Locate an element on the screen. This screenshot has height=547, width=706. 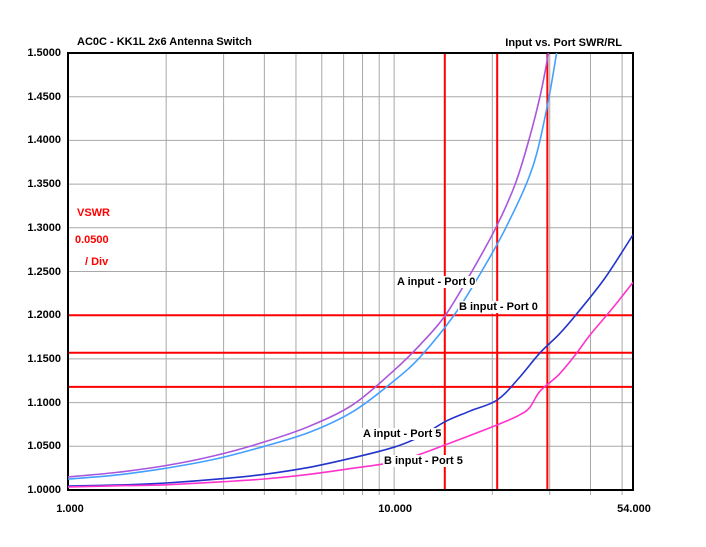
curve-label-3: A input - Port 5 is located at coordinates (402, 434).